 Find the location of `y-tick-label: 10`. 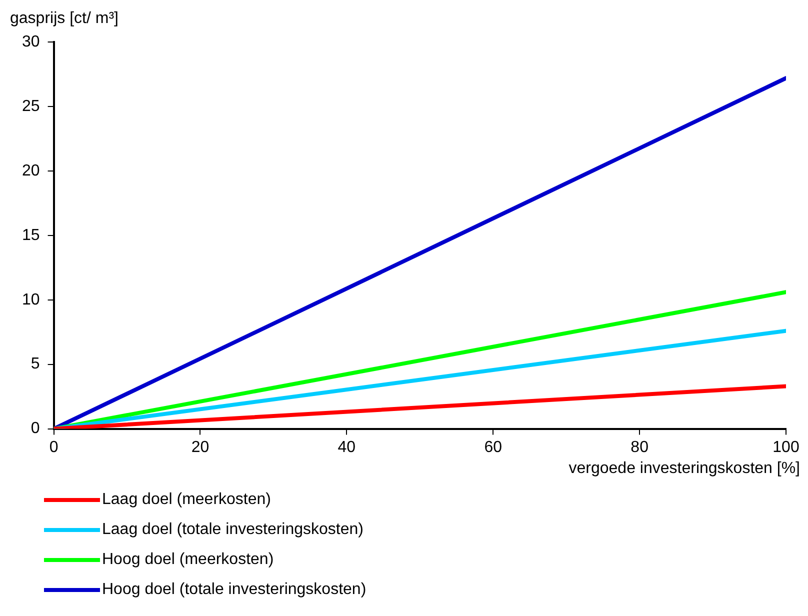

y-tick-label: 10 is located at coordinates (31, 299).